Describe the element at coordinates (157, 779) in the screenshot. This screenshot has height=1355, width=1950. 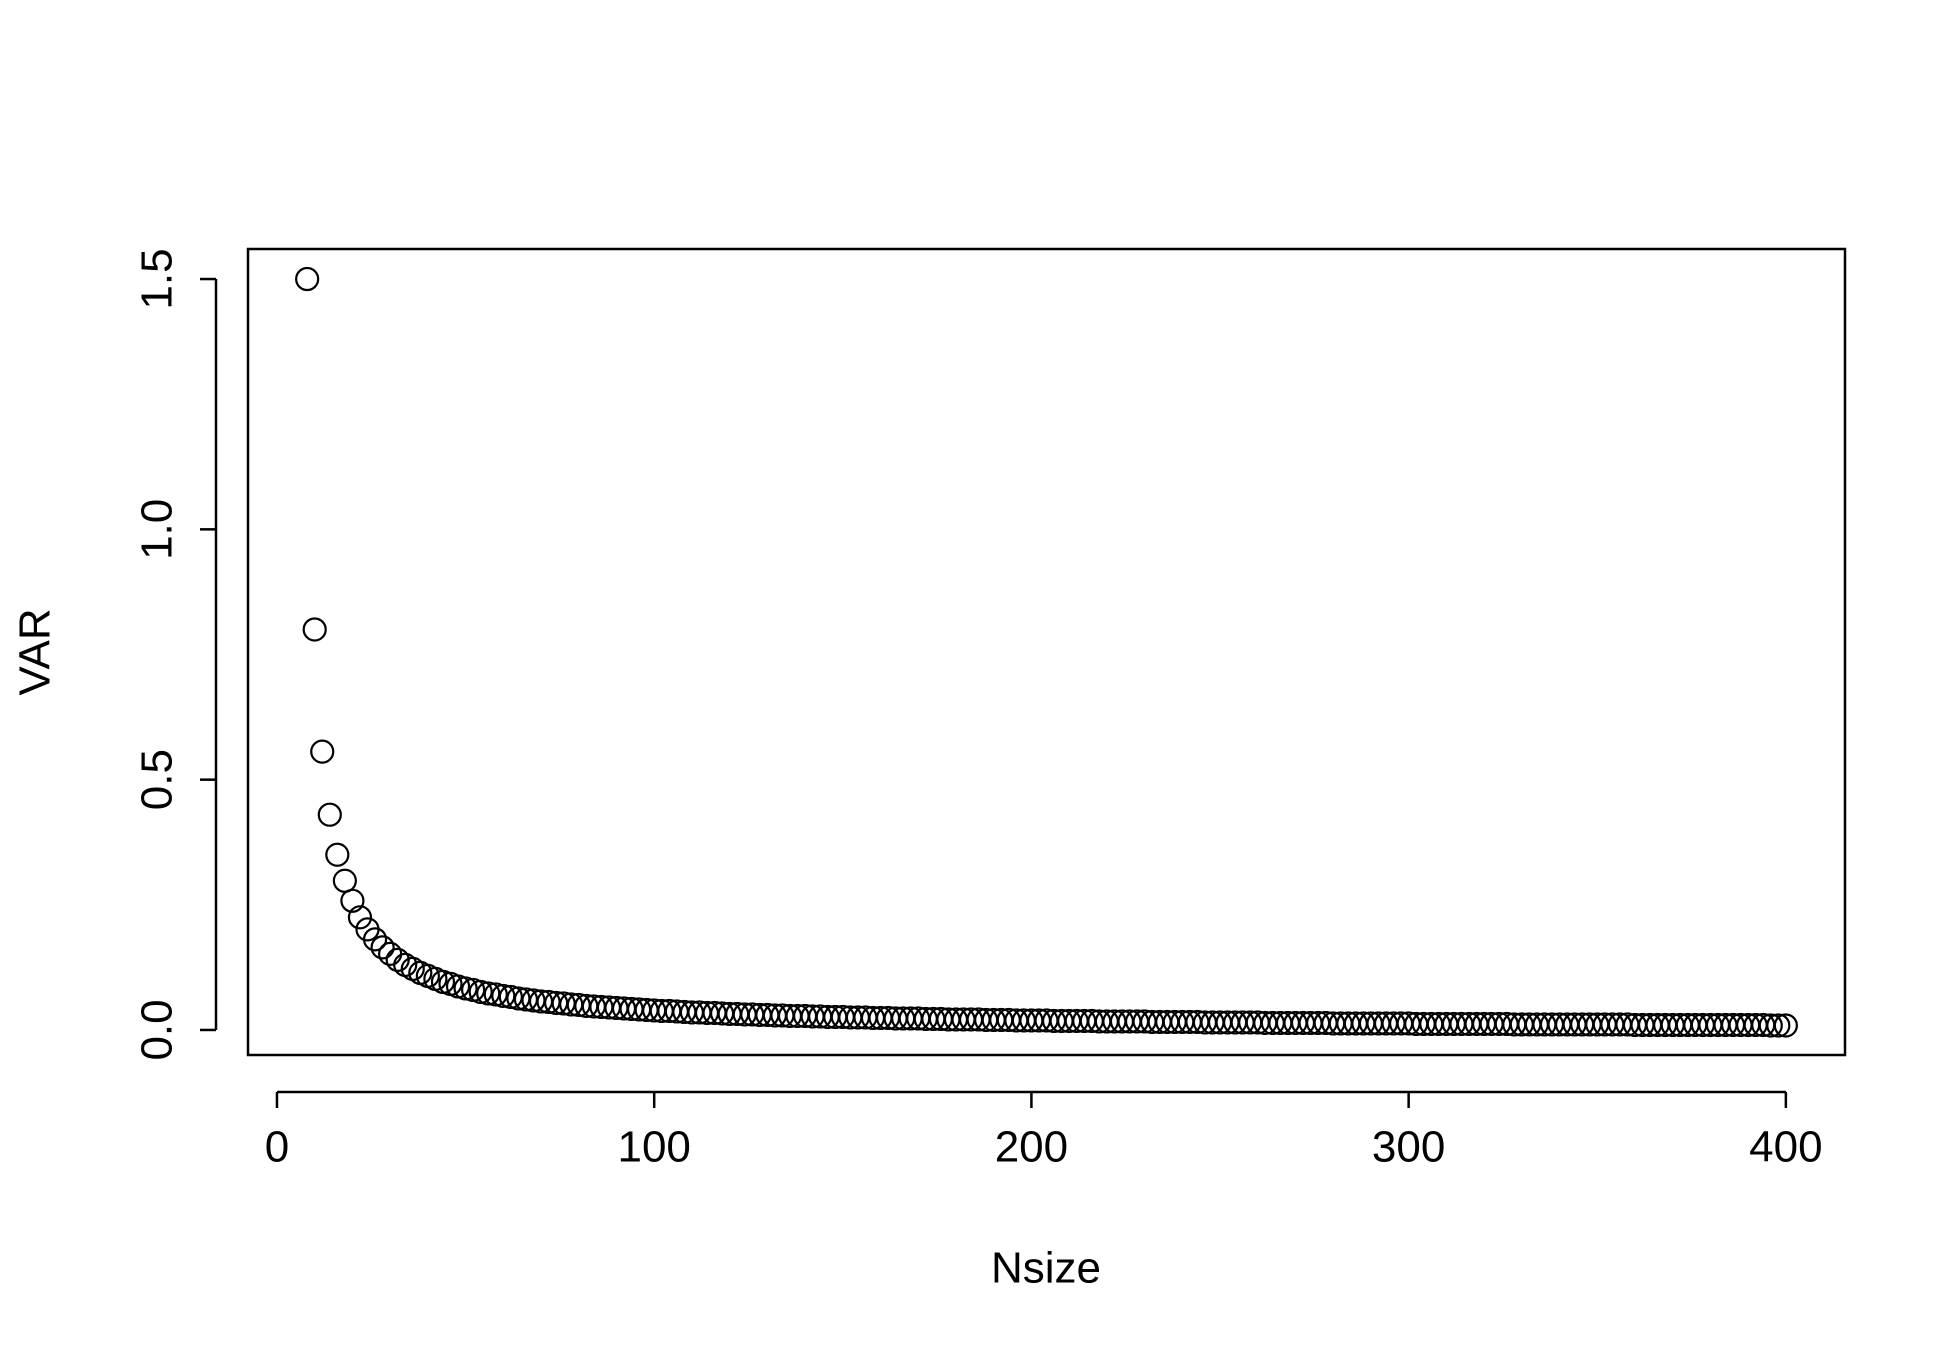
I see `y-tick-label: 0.5` at that location.